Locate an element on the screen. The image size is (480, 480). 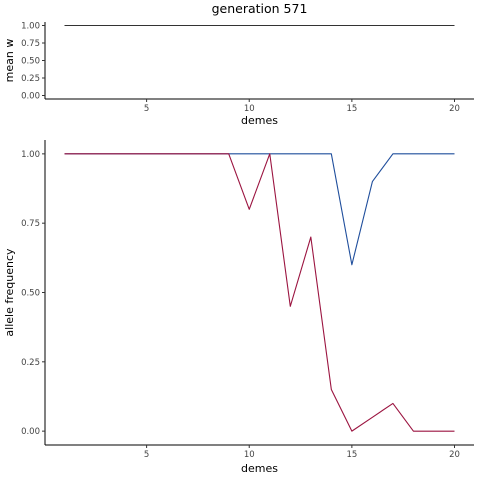
bottom-y-axis-label: allele frequency is located at coordinates (9, 292).